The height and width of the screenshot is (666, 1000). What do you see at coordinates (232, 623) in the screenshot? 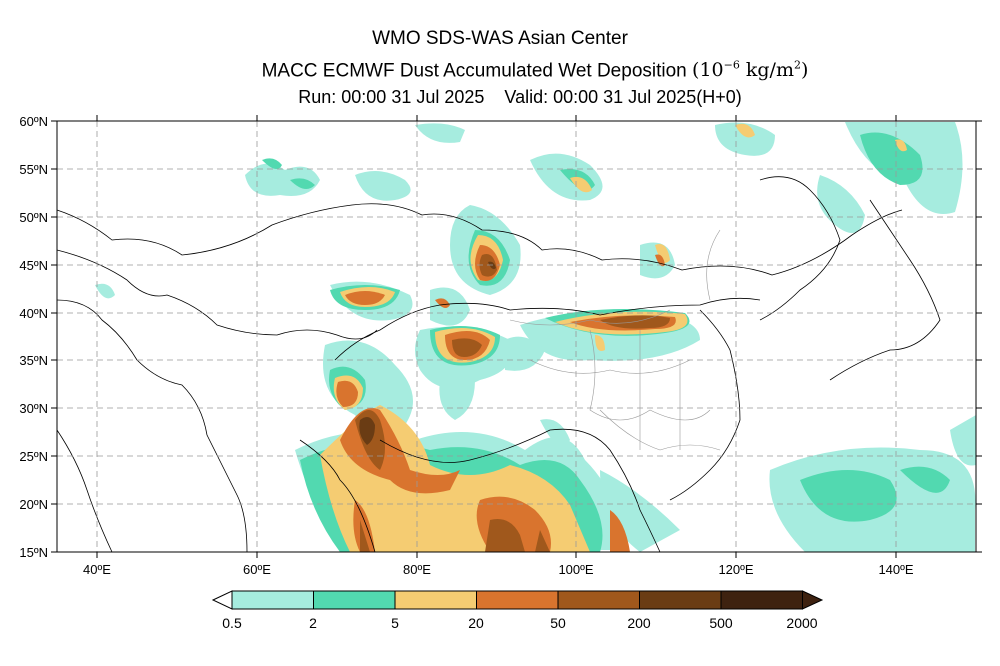
I see `colorbar-label: 0.5` at bounding box center [232, 623].